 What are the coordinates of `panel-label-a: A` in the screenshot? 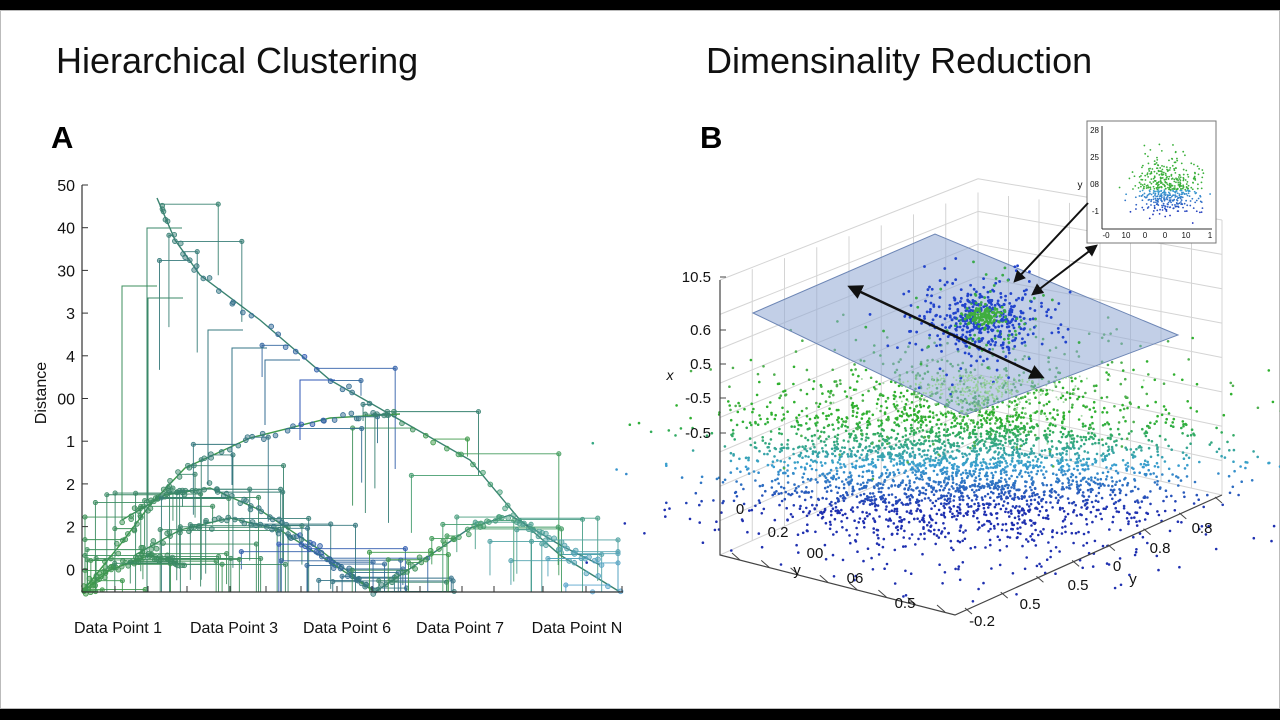 It's located at (62, 137).